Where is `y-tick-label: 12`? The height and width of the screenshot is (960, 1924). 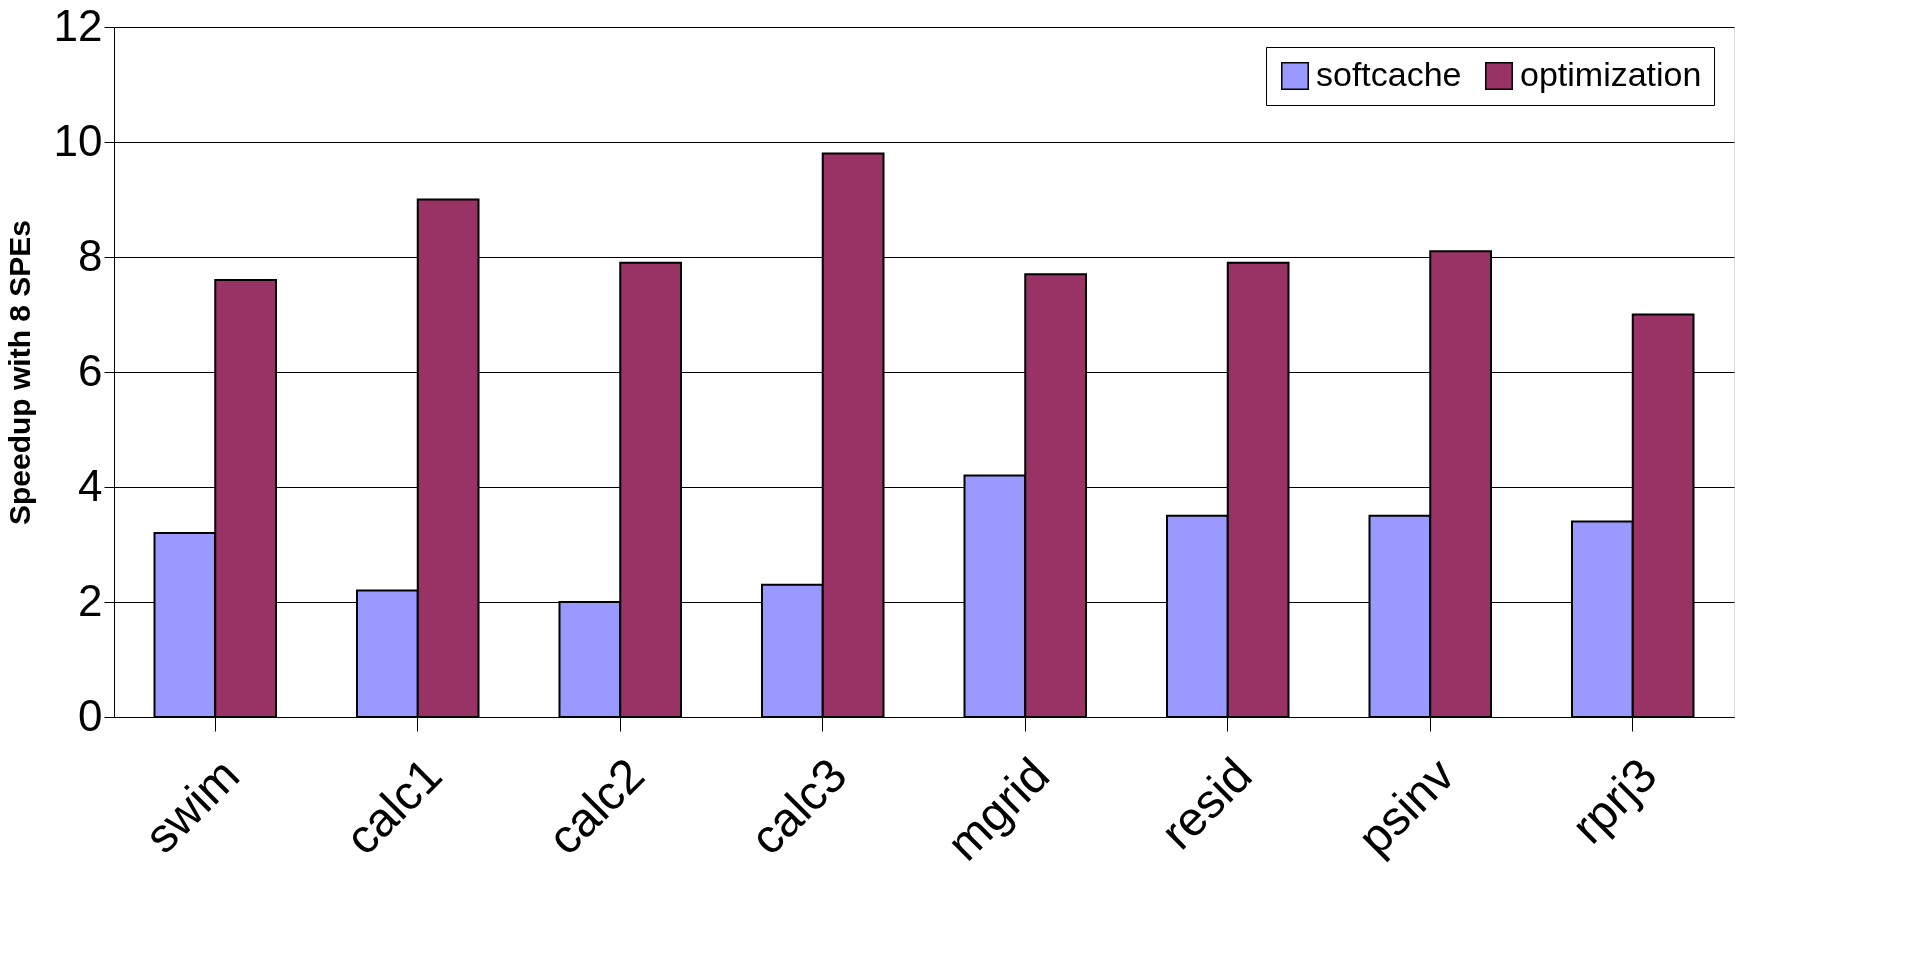
y-tick-label: 12 is located at coordinates (78, 25).